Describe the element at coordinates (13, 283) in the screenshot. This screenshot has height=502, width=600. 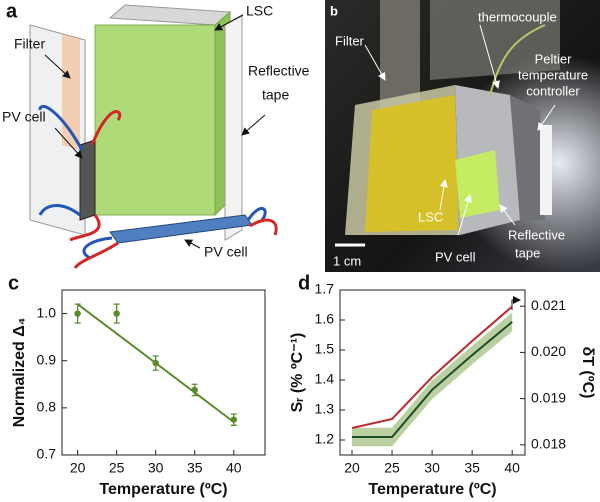
I see `panel-letter: c` at that location.